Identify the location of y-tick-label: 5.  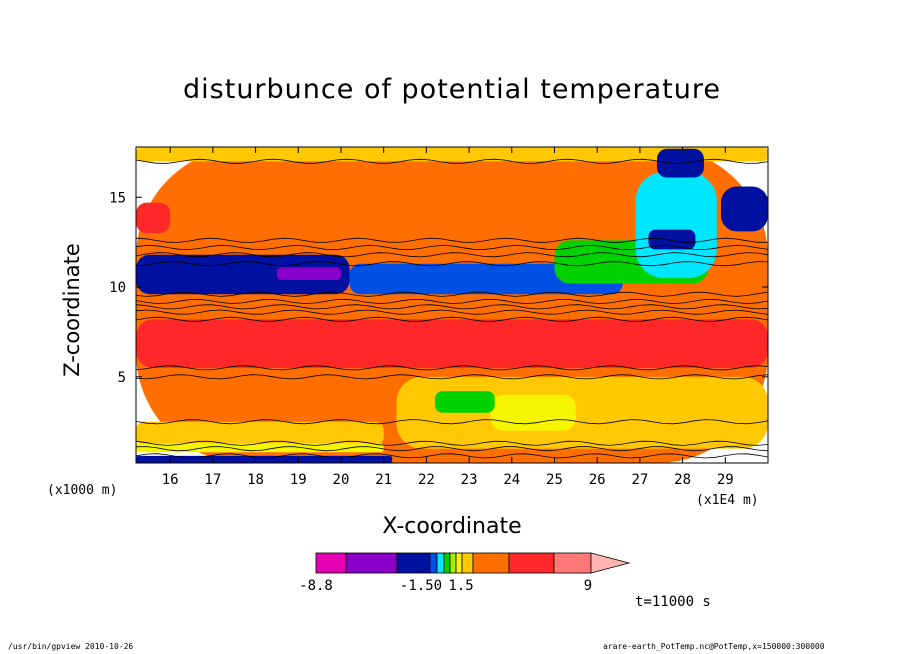
(122, 378).